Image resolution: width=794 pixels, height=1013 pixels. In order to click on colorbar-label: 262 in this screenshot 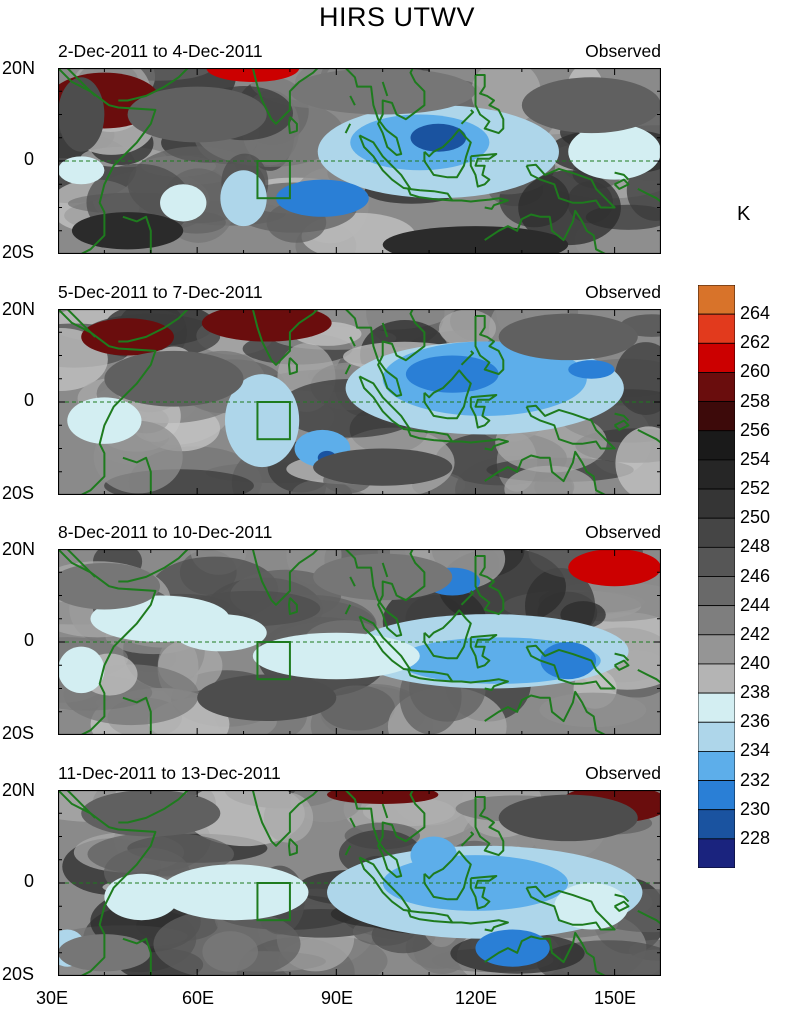, I will do `click(755, 342)`.